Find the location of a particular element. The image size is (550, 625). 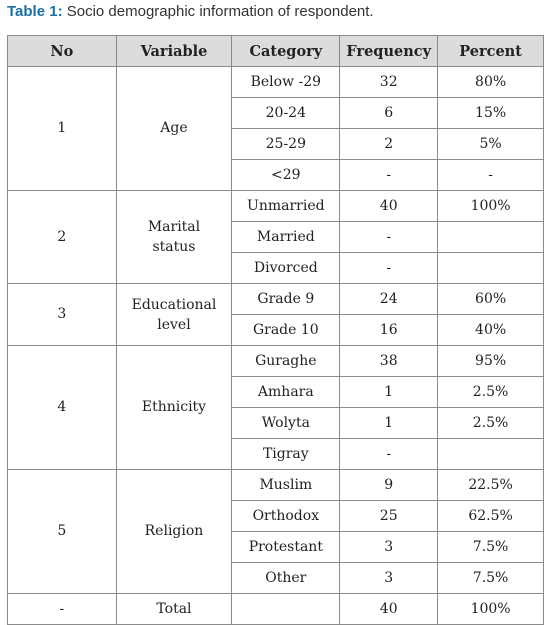

variable-cell: Age is located at coordinates (174, 128).